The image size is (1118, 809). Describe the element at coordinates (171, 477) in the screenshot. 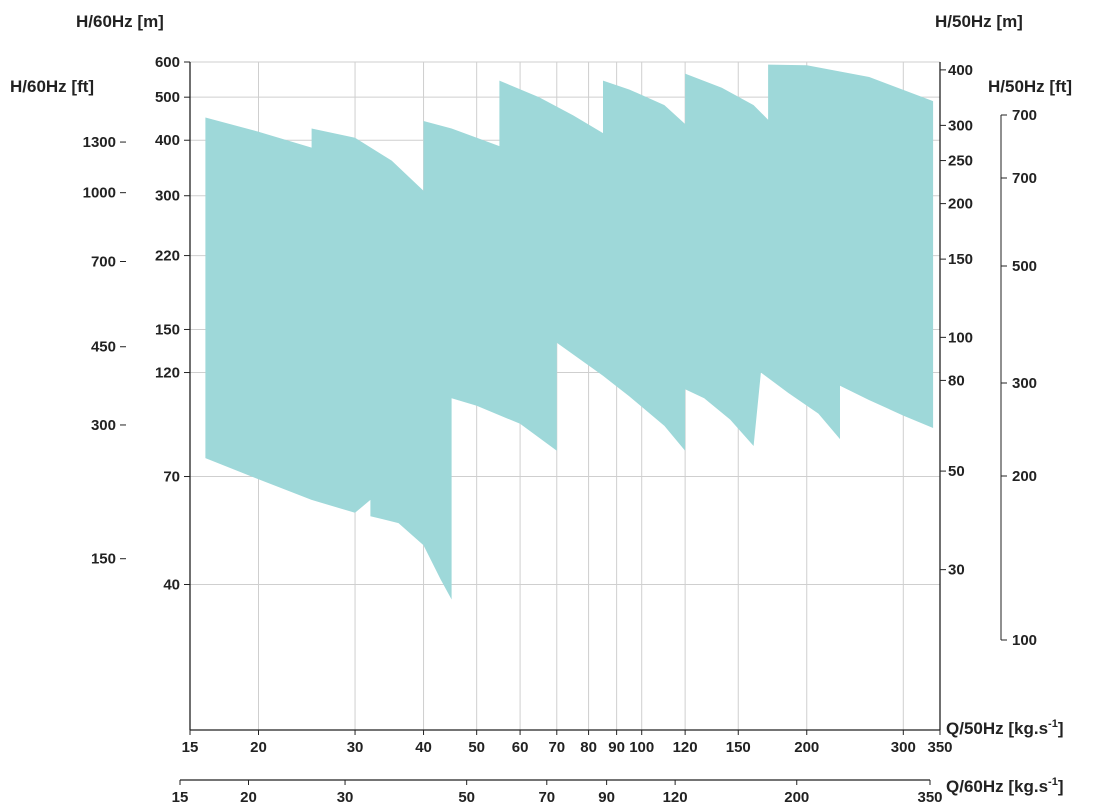

I see `y-left-m-tick-label: 70` at that location.